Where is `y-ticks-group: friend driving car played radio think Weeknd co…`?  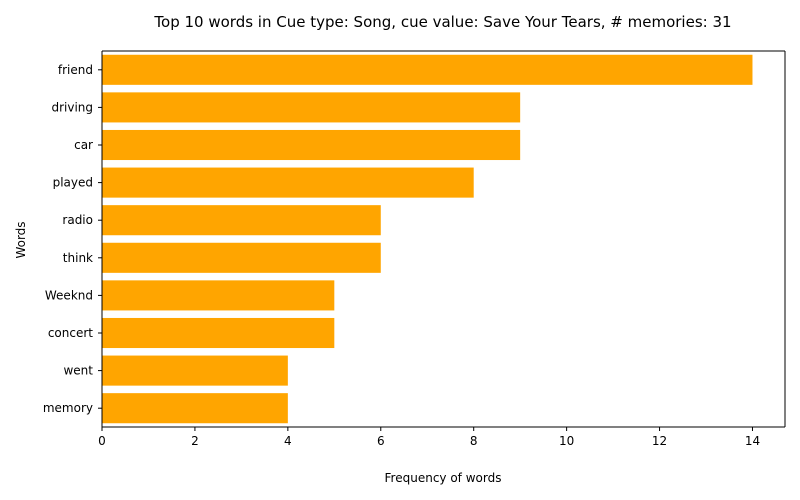 y-ticks-group: friend driving car played radio think Weeknd co… is located at coordinates (72, 239).